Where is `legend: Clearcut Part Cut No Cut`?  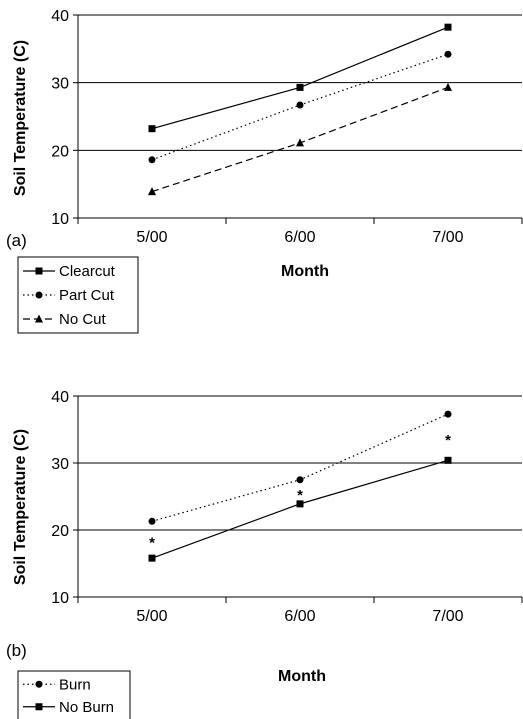
legend: Clearcut Part Cut No Cut is located at coordinates (78, 295).